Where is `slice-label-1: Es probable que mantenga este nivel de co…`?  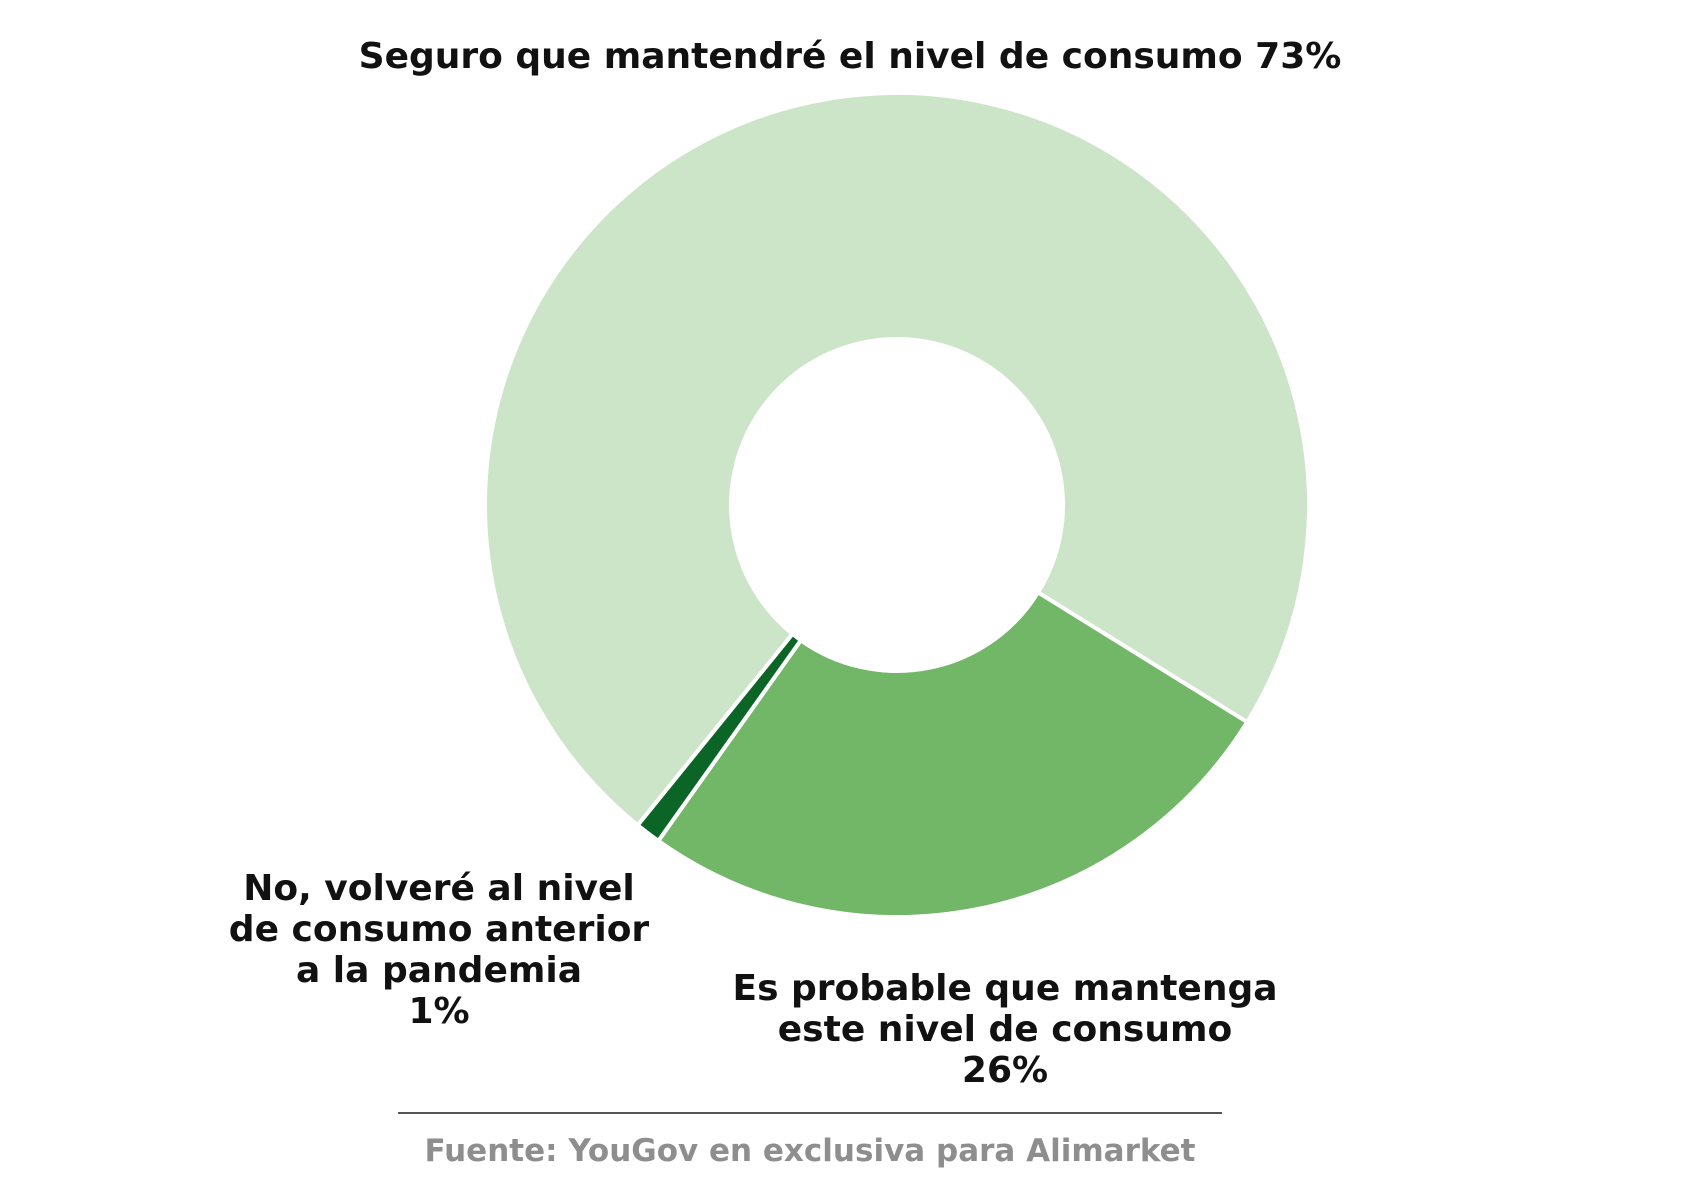
slice-label-1: Es probable que mantenga este nivel de co… is located at coordinates (1004, 1029).